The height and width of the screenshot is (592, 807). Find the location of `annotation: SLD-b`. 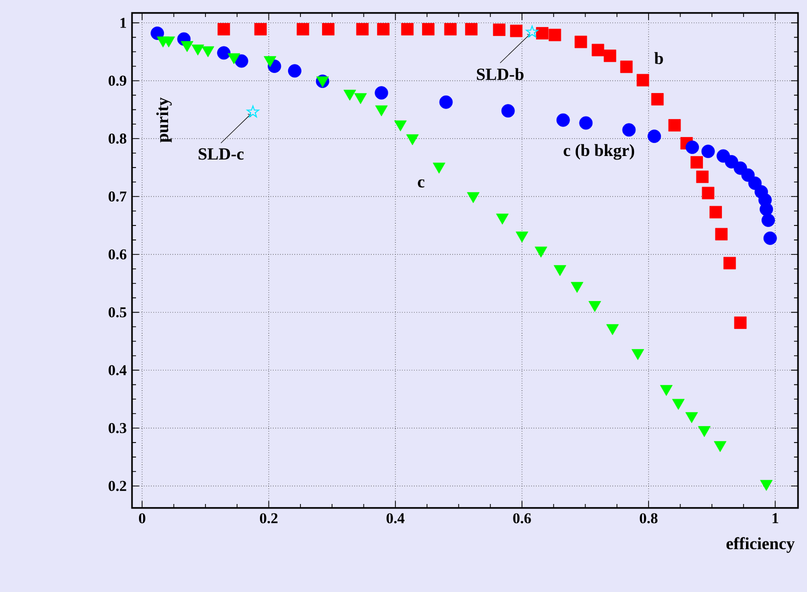

annotation: SLD-b is located at coordinates (500, 74).